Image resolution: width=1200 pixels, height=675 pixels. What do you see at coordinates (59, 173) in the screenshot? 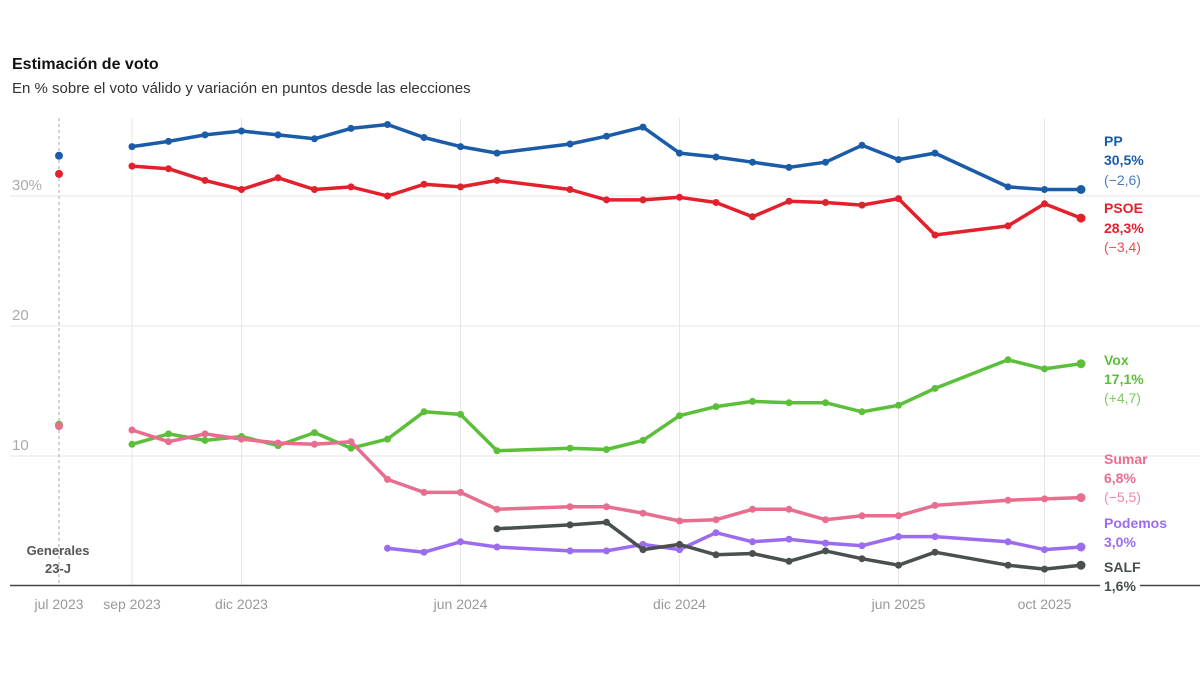
I see `election-point-psoe` at bounding box center [59, 173].